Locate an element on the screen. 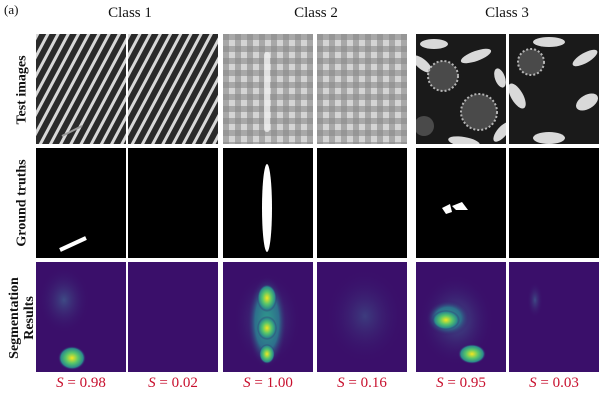 The image size is (600, 400). score-value: = 0.98 is located at coordinates (86, 383).